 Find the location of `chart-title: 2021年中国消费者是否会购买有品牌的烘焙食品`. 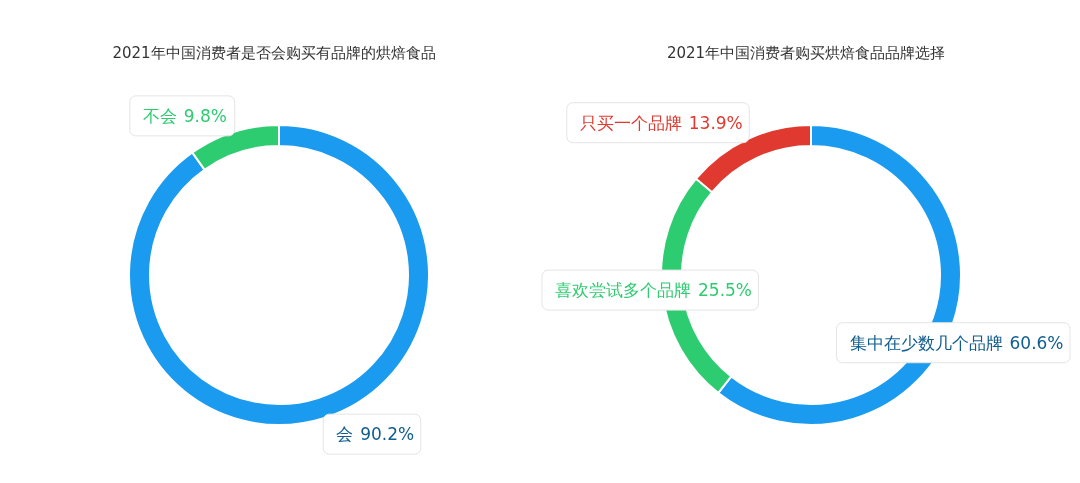

chart-title: 2021年中国消费者是否会购买有品牌的烘焙食品 is located at coordinates (274, 53).